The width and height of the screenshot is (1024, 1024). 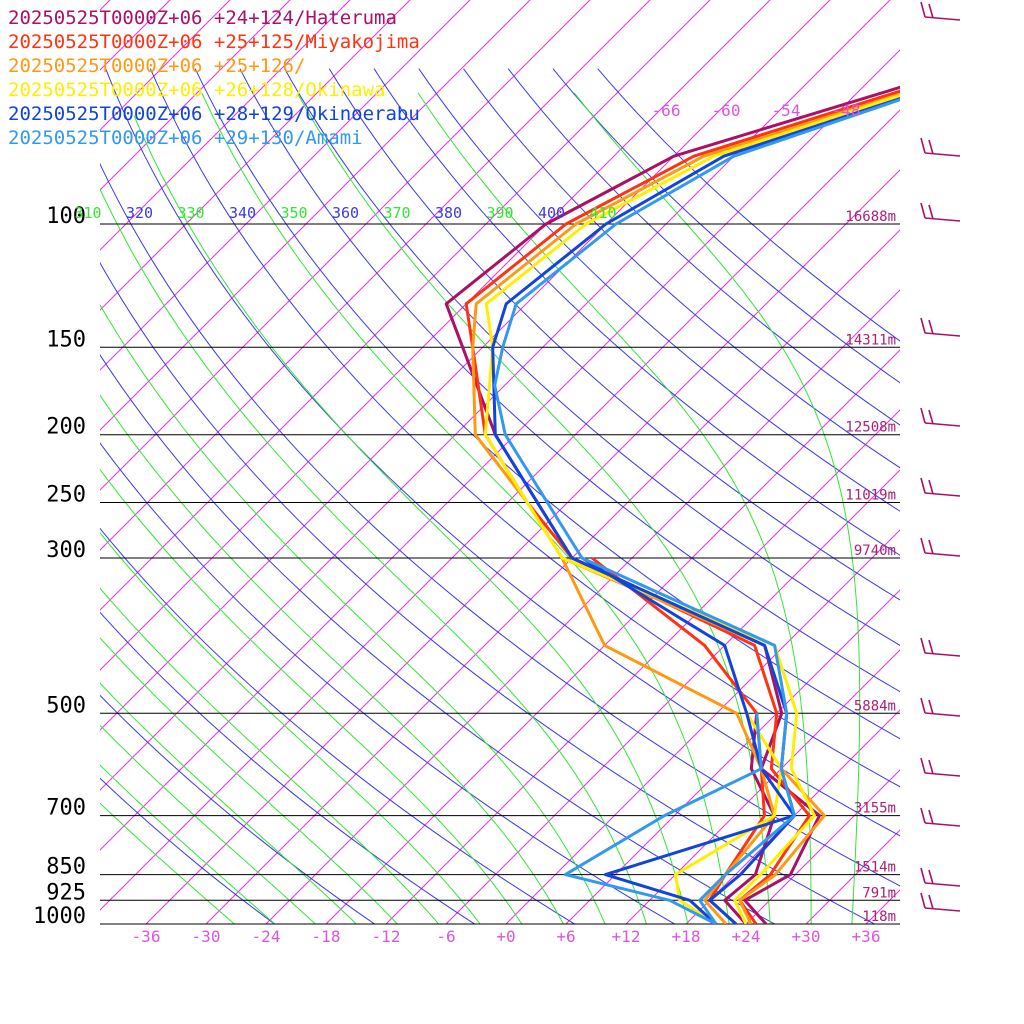 What do you see at coordinates (214, 114) in the screenshot?
I see `legend-entry: 20250525T0000Z+06 +28+129/Okinoerabu` at bounding box center [214, 114].